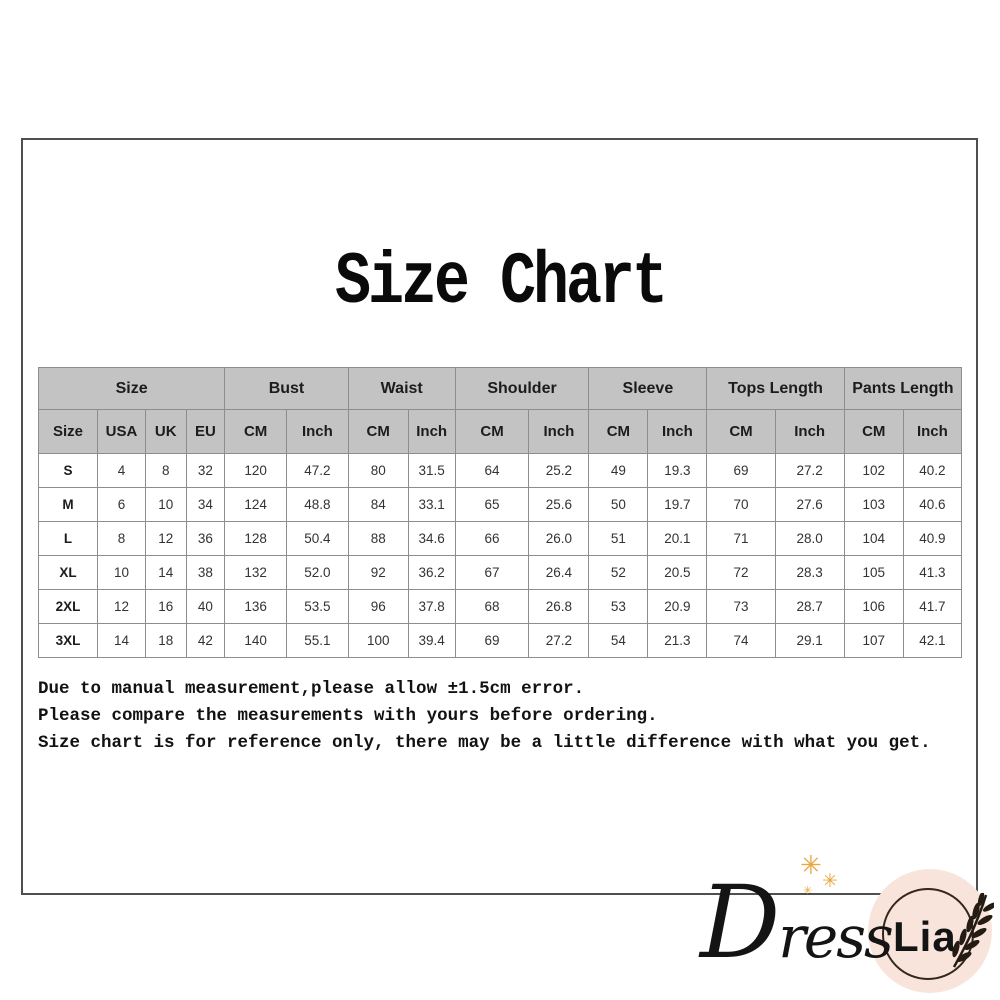  What do you see at coordinates (559, 572) in the screenshot?
I see `table-cell: 26.4` at bounding box center [559, 572].